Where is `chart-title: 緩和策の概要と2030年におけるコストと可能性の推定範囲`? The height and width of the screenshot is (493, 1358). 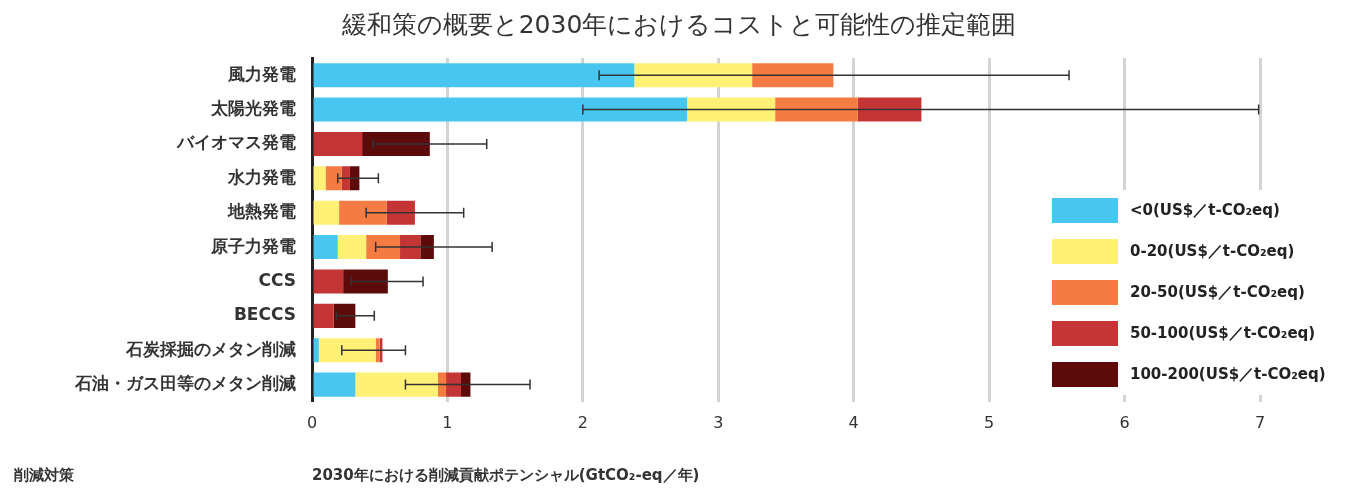
chart-title: 緩和策の概要と2030年におけるコストと可能性の推定範囲 is located at coordinates (679, 25).